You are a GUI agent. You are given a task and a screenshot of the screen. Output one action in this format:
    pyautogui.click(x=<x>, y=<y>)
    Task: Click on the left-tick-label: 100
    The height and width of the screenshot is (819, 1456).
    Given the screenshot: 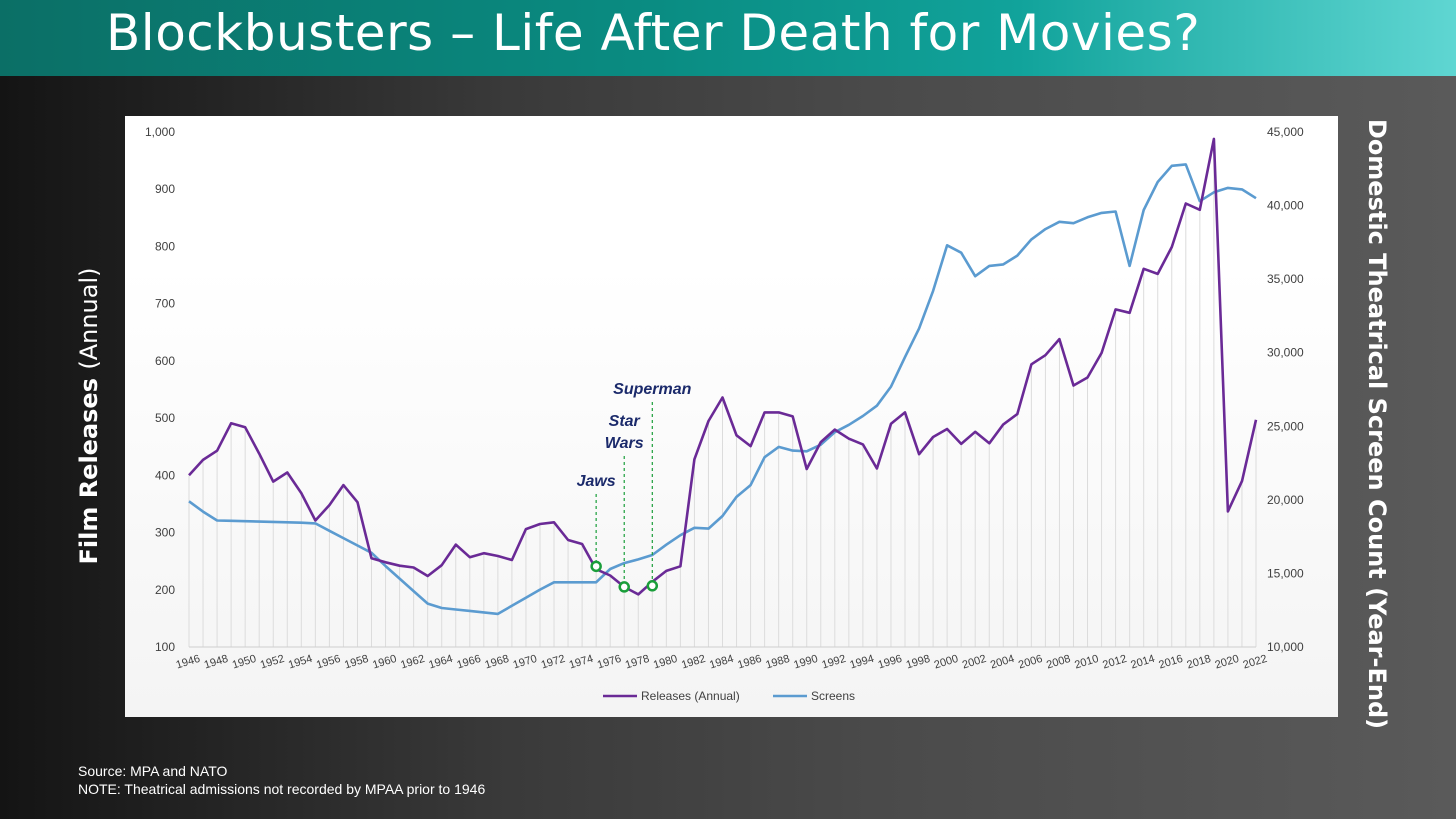 What is the action you would take?
    pyautogui.click(x=165, y=647)
    